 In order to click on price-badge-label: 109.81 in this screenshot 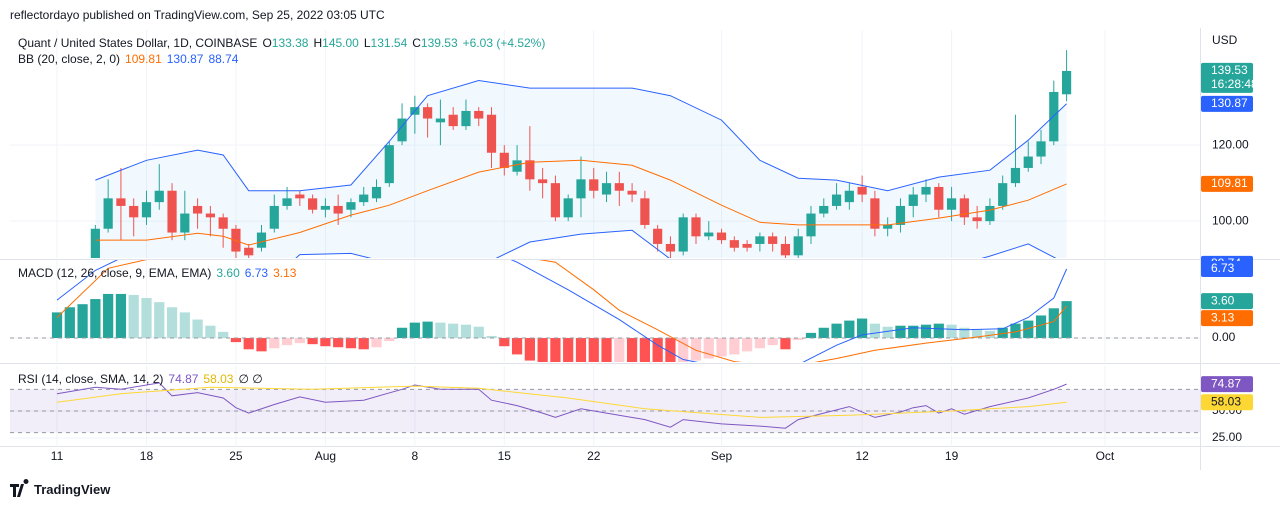, I will do `click(1229, 183)`.